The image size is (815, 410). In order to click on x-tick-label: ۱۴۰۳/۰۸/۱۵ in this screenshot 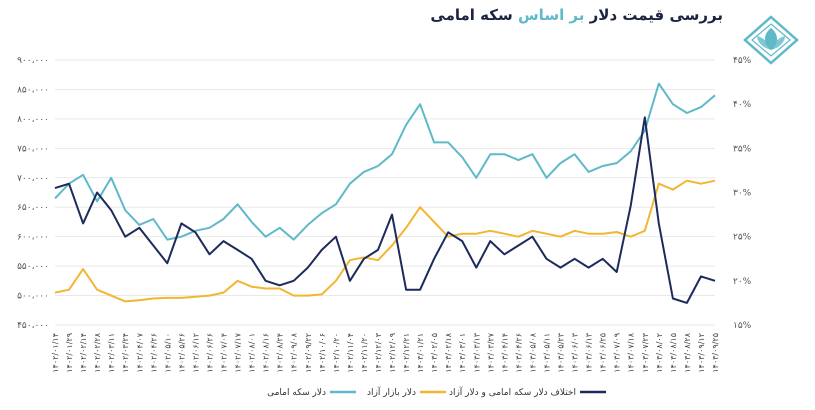, I will do `click(673, 353)`.